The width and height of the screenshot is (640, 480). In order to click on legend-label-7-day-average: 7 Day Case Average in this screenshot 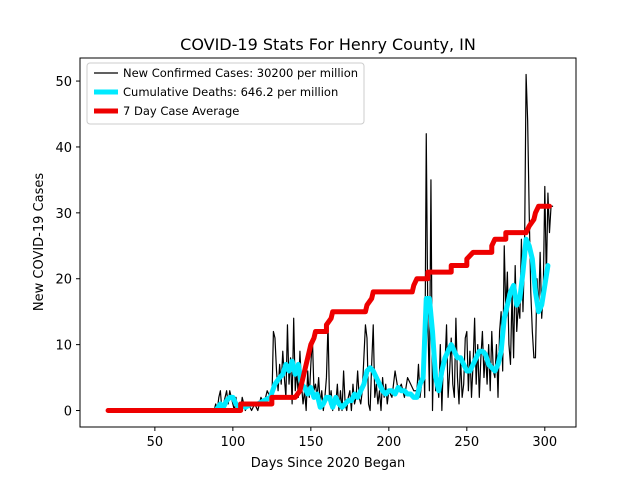, I will do `click(181, 111)`.